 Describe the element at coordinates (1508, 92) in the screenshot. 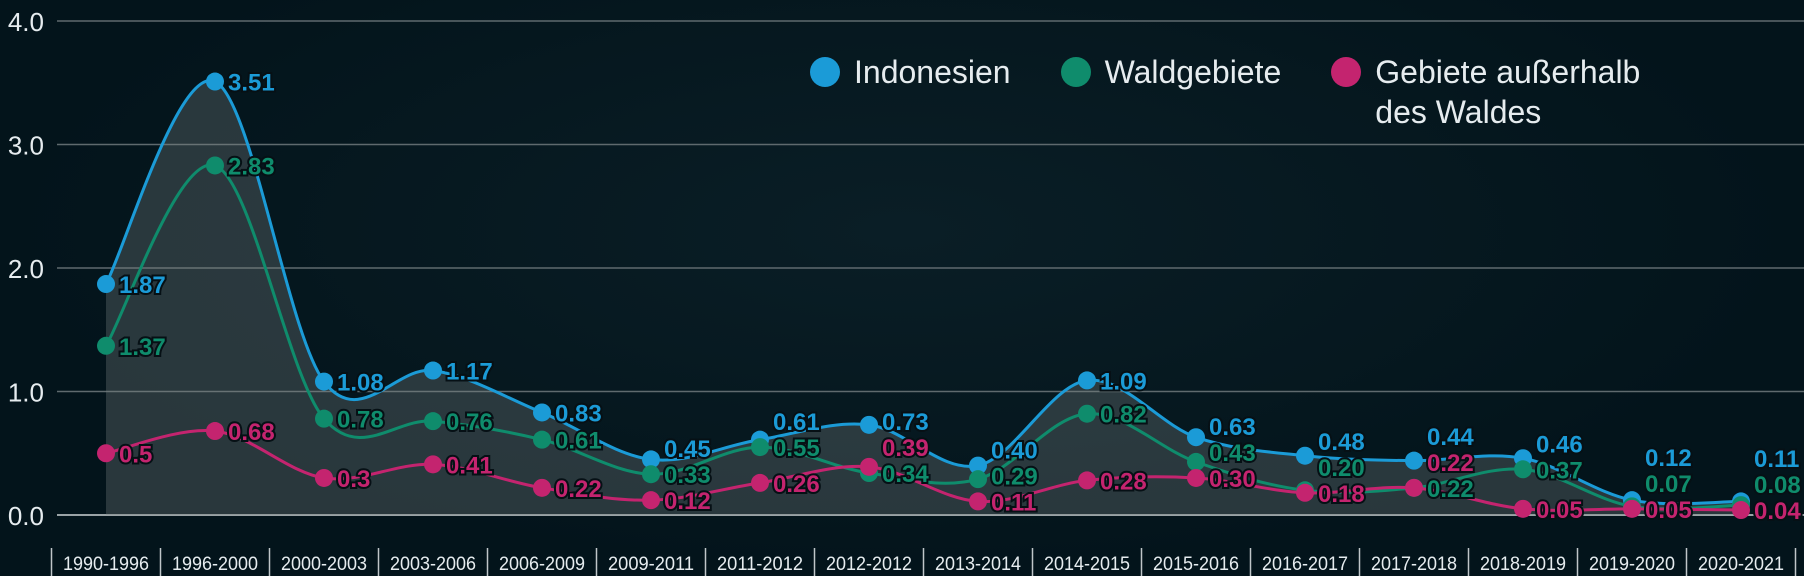

I see `legend-label: Gebiete außerhalb des Waldes` at that location.